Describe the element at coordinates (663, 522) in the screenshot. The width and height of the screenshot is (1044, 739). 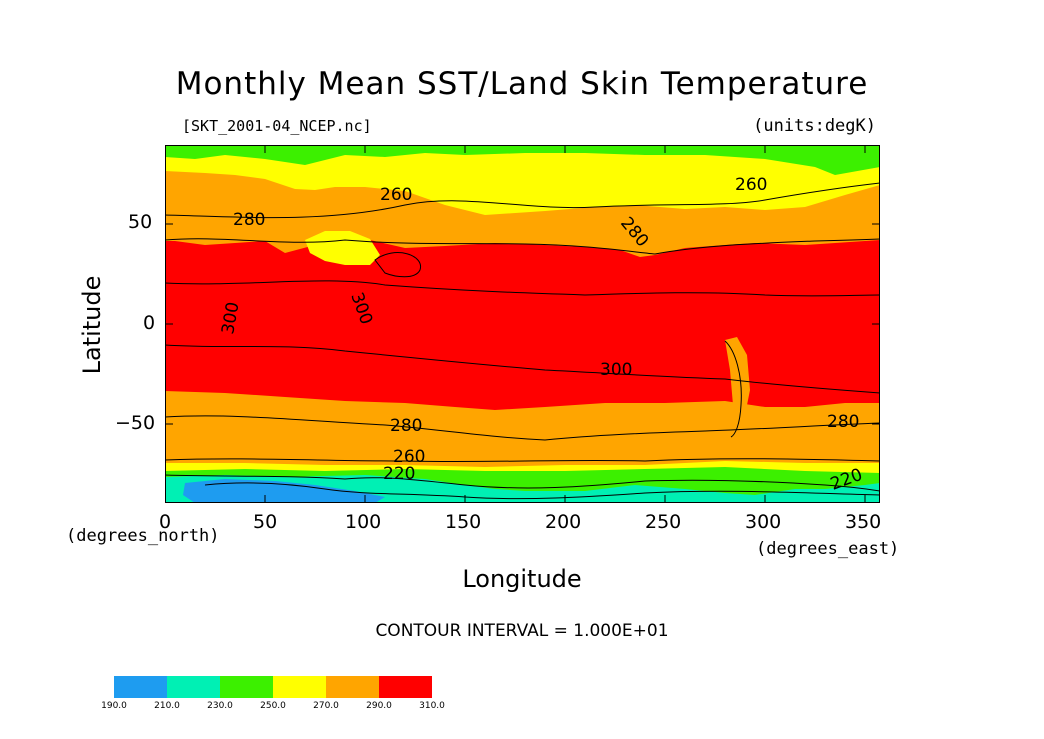
I see `x-tick-250: 250` at that location.